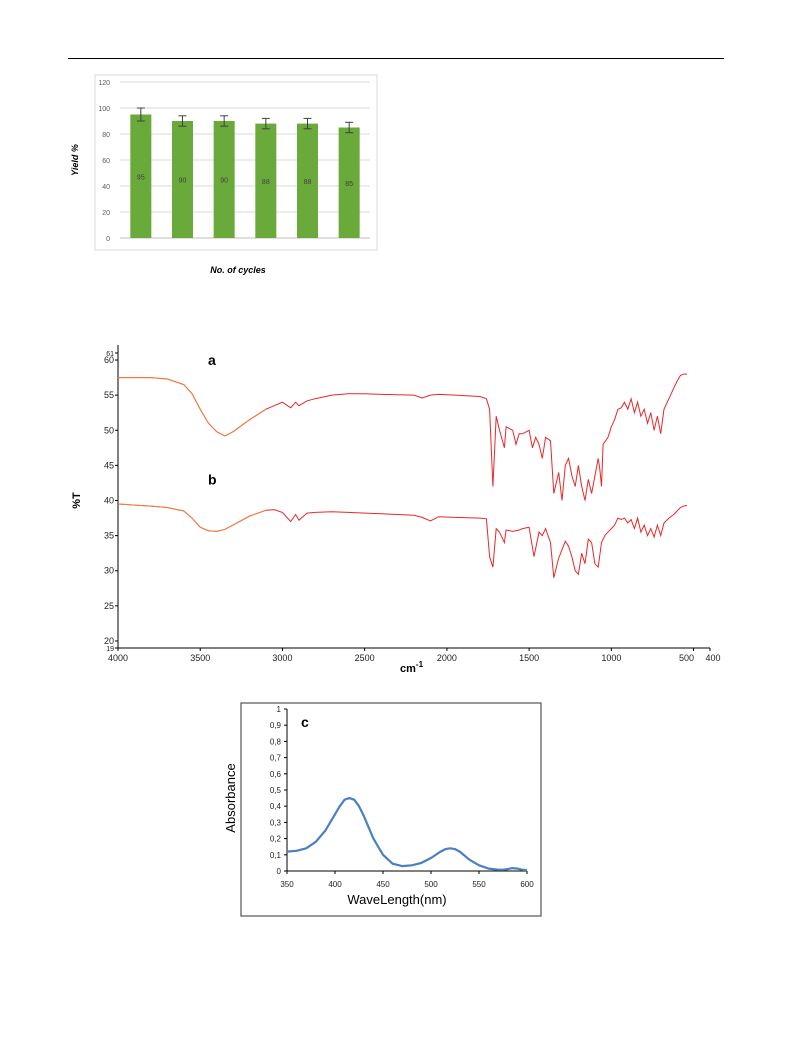 This screenshot has height=1053, width=793. What do you see at coordinates (447, 658) in the screenshot?
I see `x-tick-label: 2000` at bounding box center [447, 658].